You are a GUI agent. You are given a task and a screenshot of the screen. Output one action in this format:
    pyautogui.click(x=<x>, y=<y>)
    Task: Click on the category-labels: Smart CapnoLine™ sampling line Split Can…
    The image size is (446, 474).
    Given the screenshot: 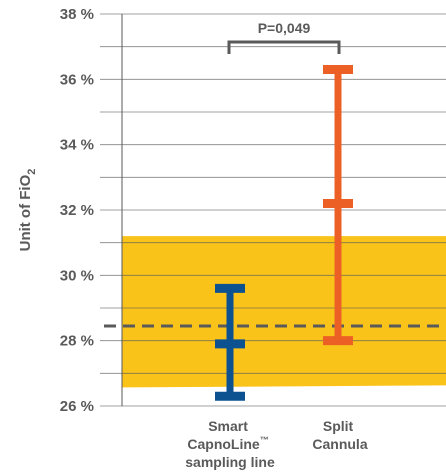 What is the action you would take?
    pyautogui.click(x=276, y=444)
    